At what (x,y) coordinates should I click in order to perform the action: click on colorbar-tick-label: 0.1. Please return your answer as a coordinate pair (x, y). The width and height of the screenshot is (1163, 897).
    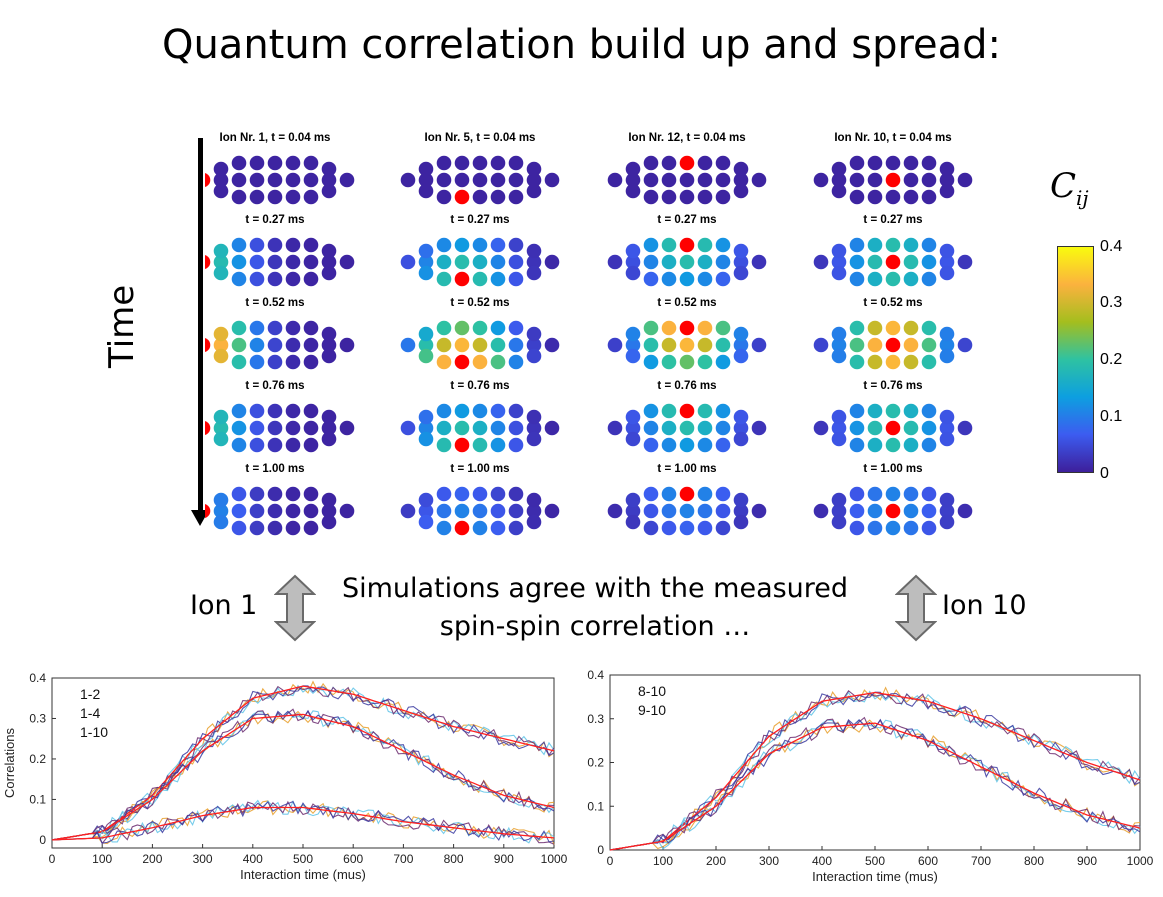
    Looking at the image, I should click on (1111, 416).